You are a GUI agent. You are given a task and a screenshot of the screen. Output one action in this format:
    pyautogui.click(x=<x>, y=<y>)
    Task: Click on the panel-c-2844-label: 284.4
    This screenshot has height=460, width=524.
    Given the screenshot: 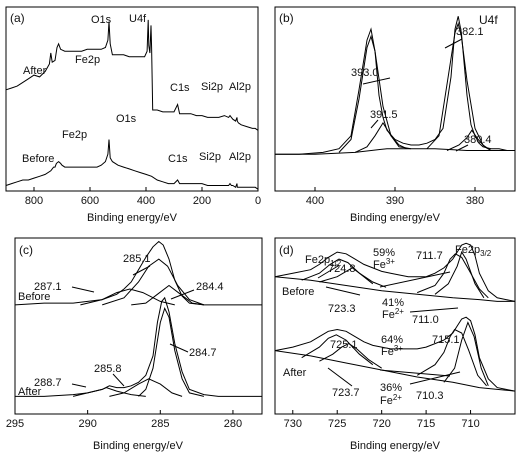 What is the action you would take?
    pyautogui.click(x=210, y=287)
    